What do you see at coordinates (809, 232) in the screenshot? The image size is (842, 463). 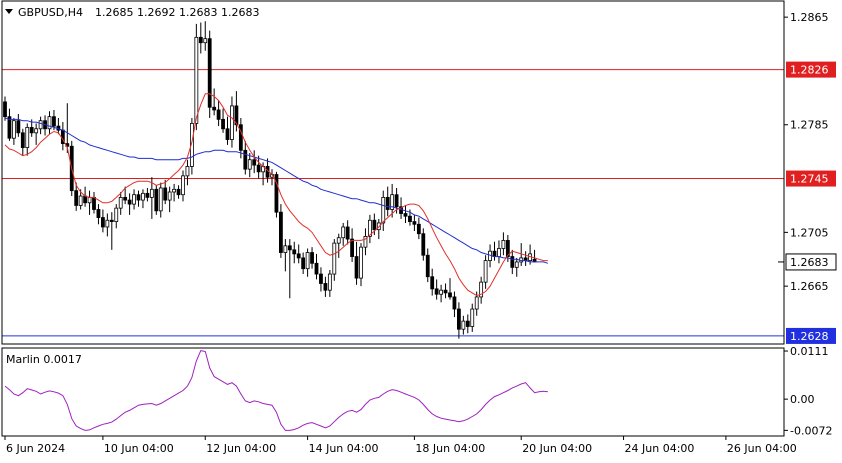 I see `price-tick-label: 1.2705` at bounding box center [809, 232].